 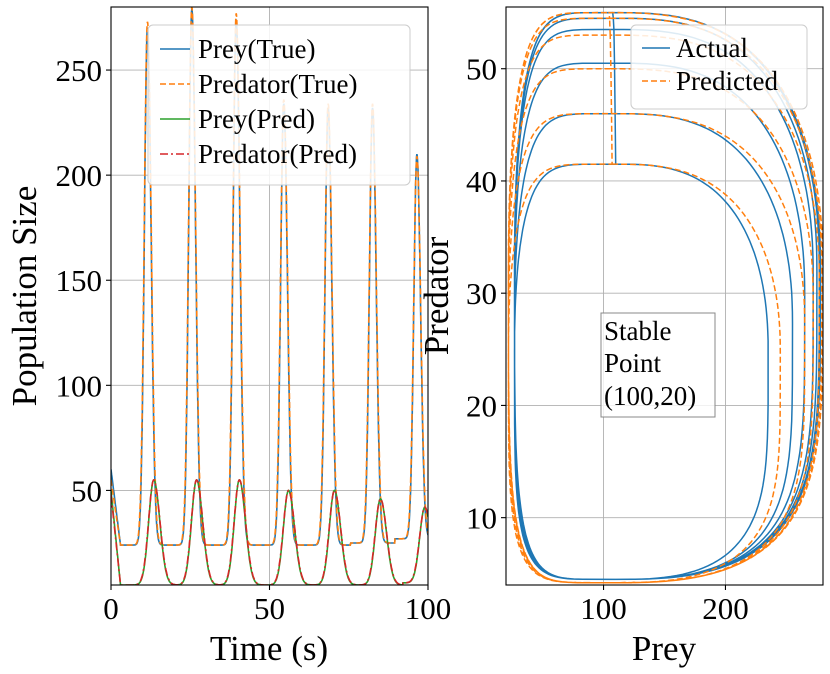 I want to click on right-legend-box, so click(x=719, y=67).